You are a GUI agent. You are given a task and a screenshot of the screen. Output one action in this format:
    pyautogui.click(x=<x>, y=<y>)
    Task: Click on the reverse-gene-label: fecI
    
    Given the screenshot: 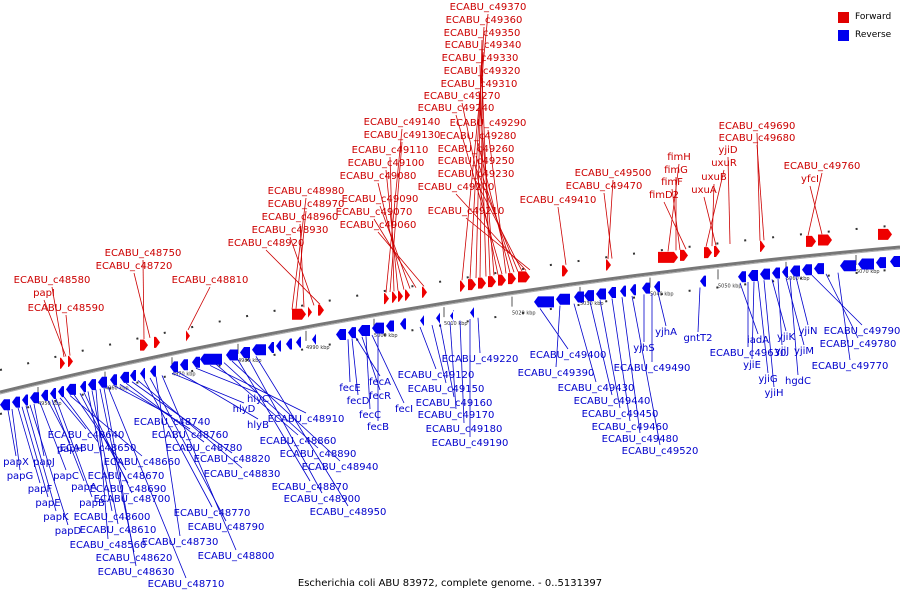 What is the action you would take?
    pyautogui.click(x=404, y=409)
    